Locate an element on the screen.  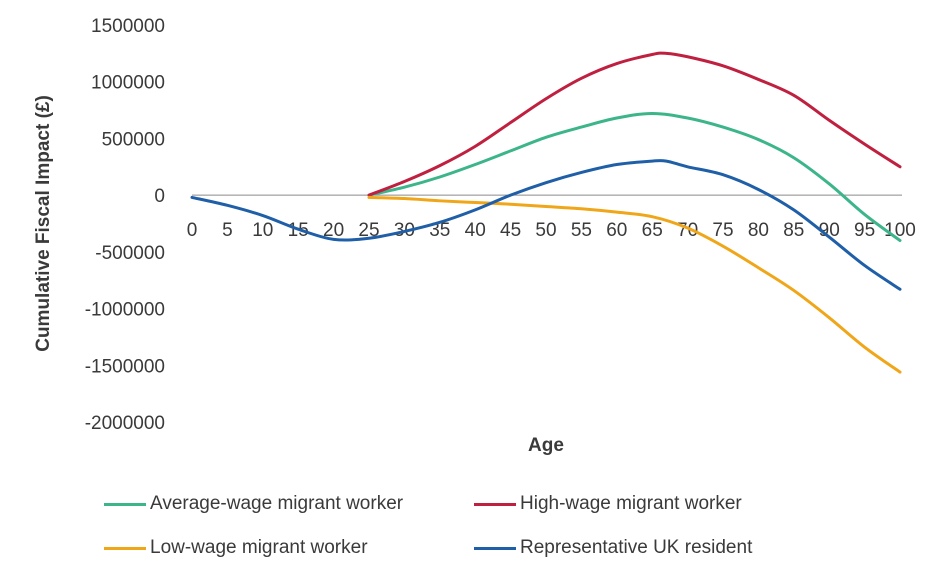
x-tick-label: 50 is located at coordinates (545, 230).